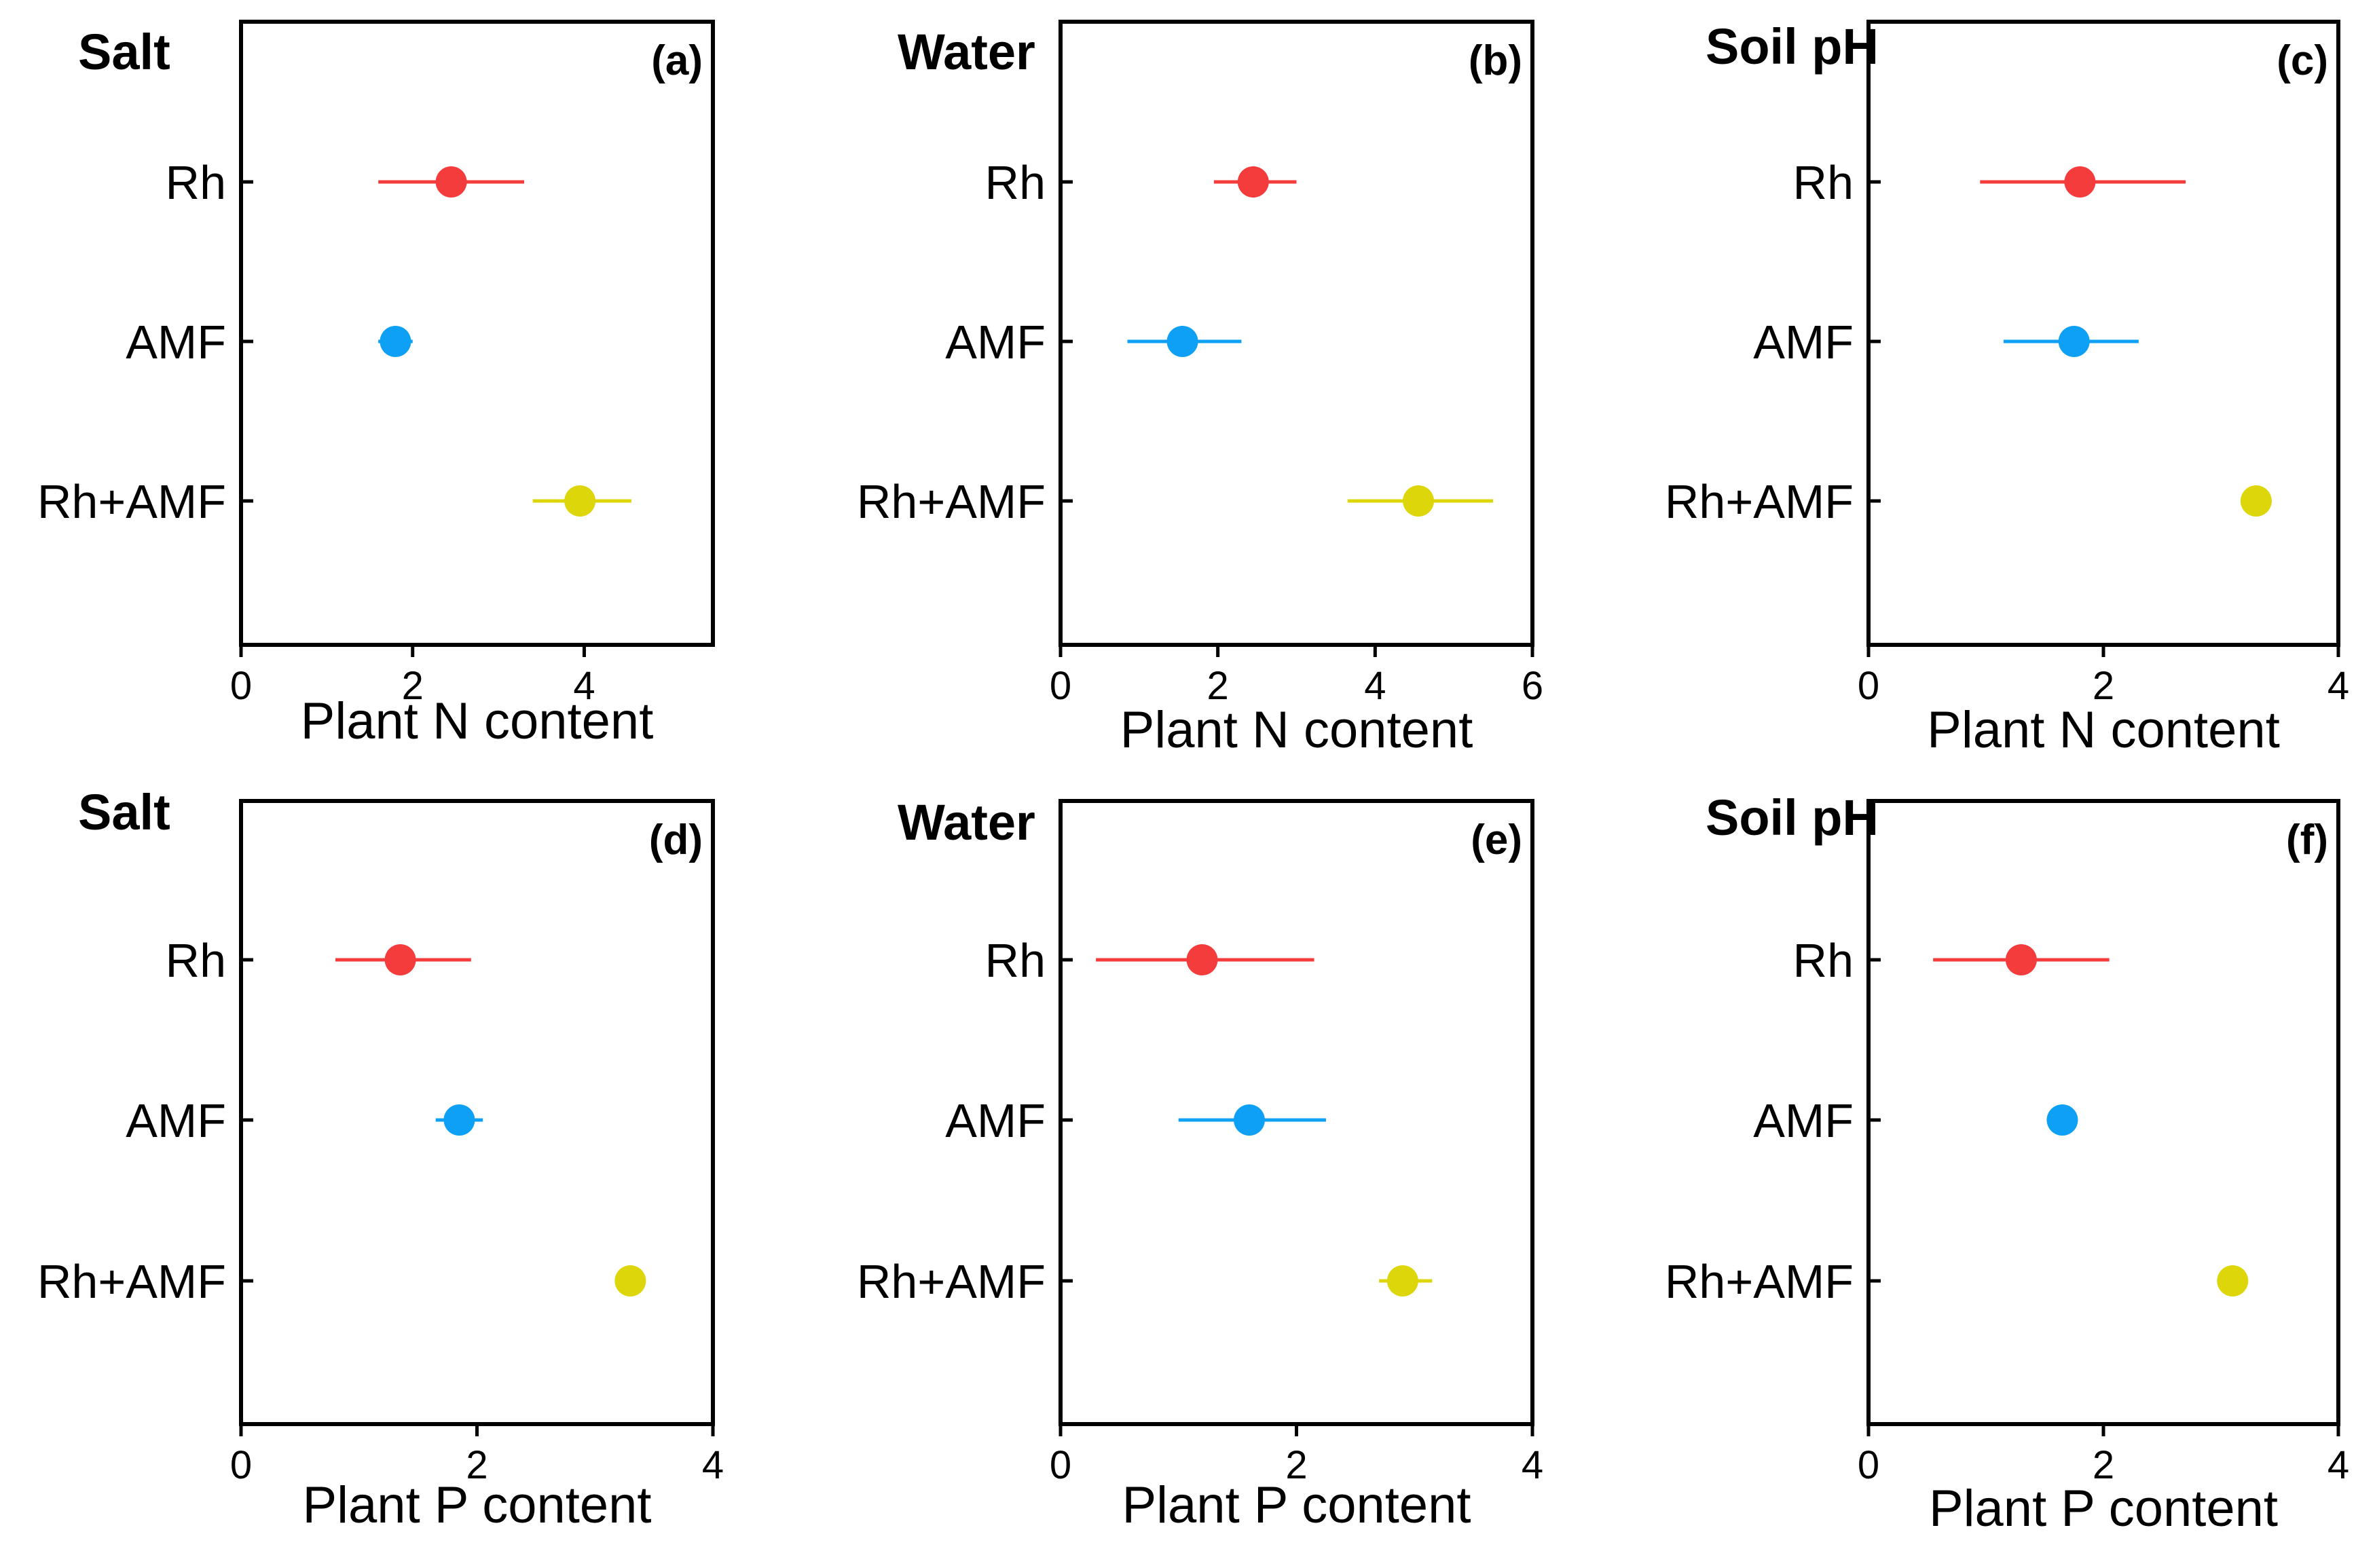 The width and height of the screenshot is (2356, 1568). I want to click on chart-0-panel-label: (a), so click(677, 61).